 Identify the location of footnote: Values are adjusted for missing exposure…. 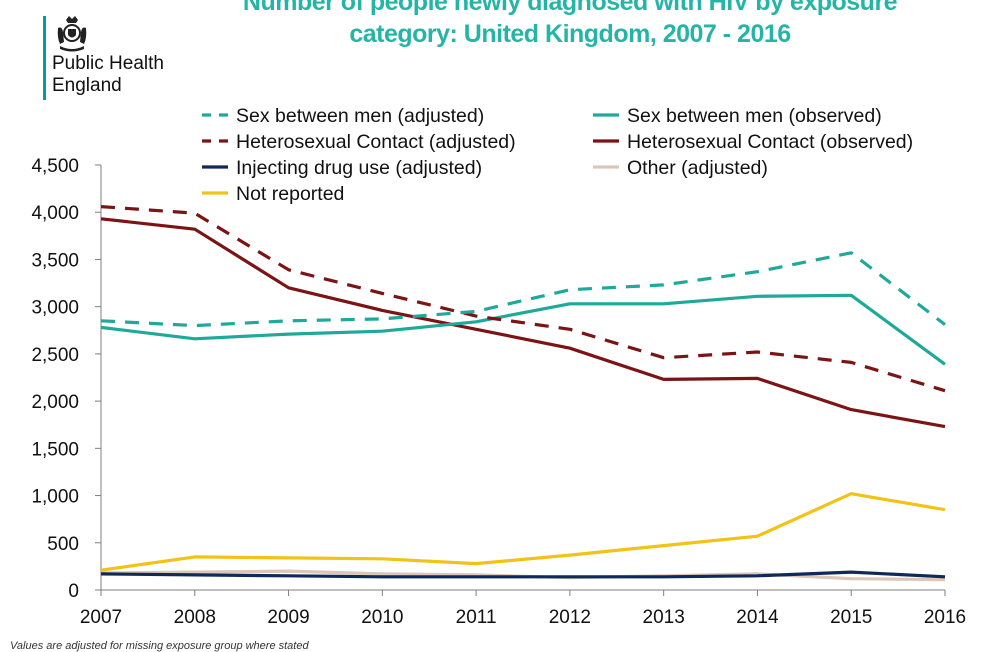
(159, 646).